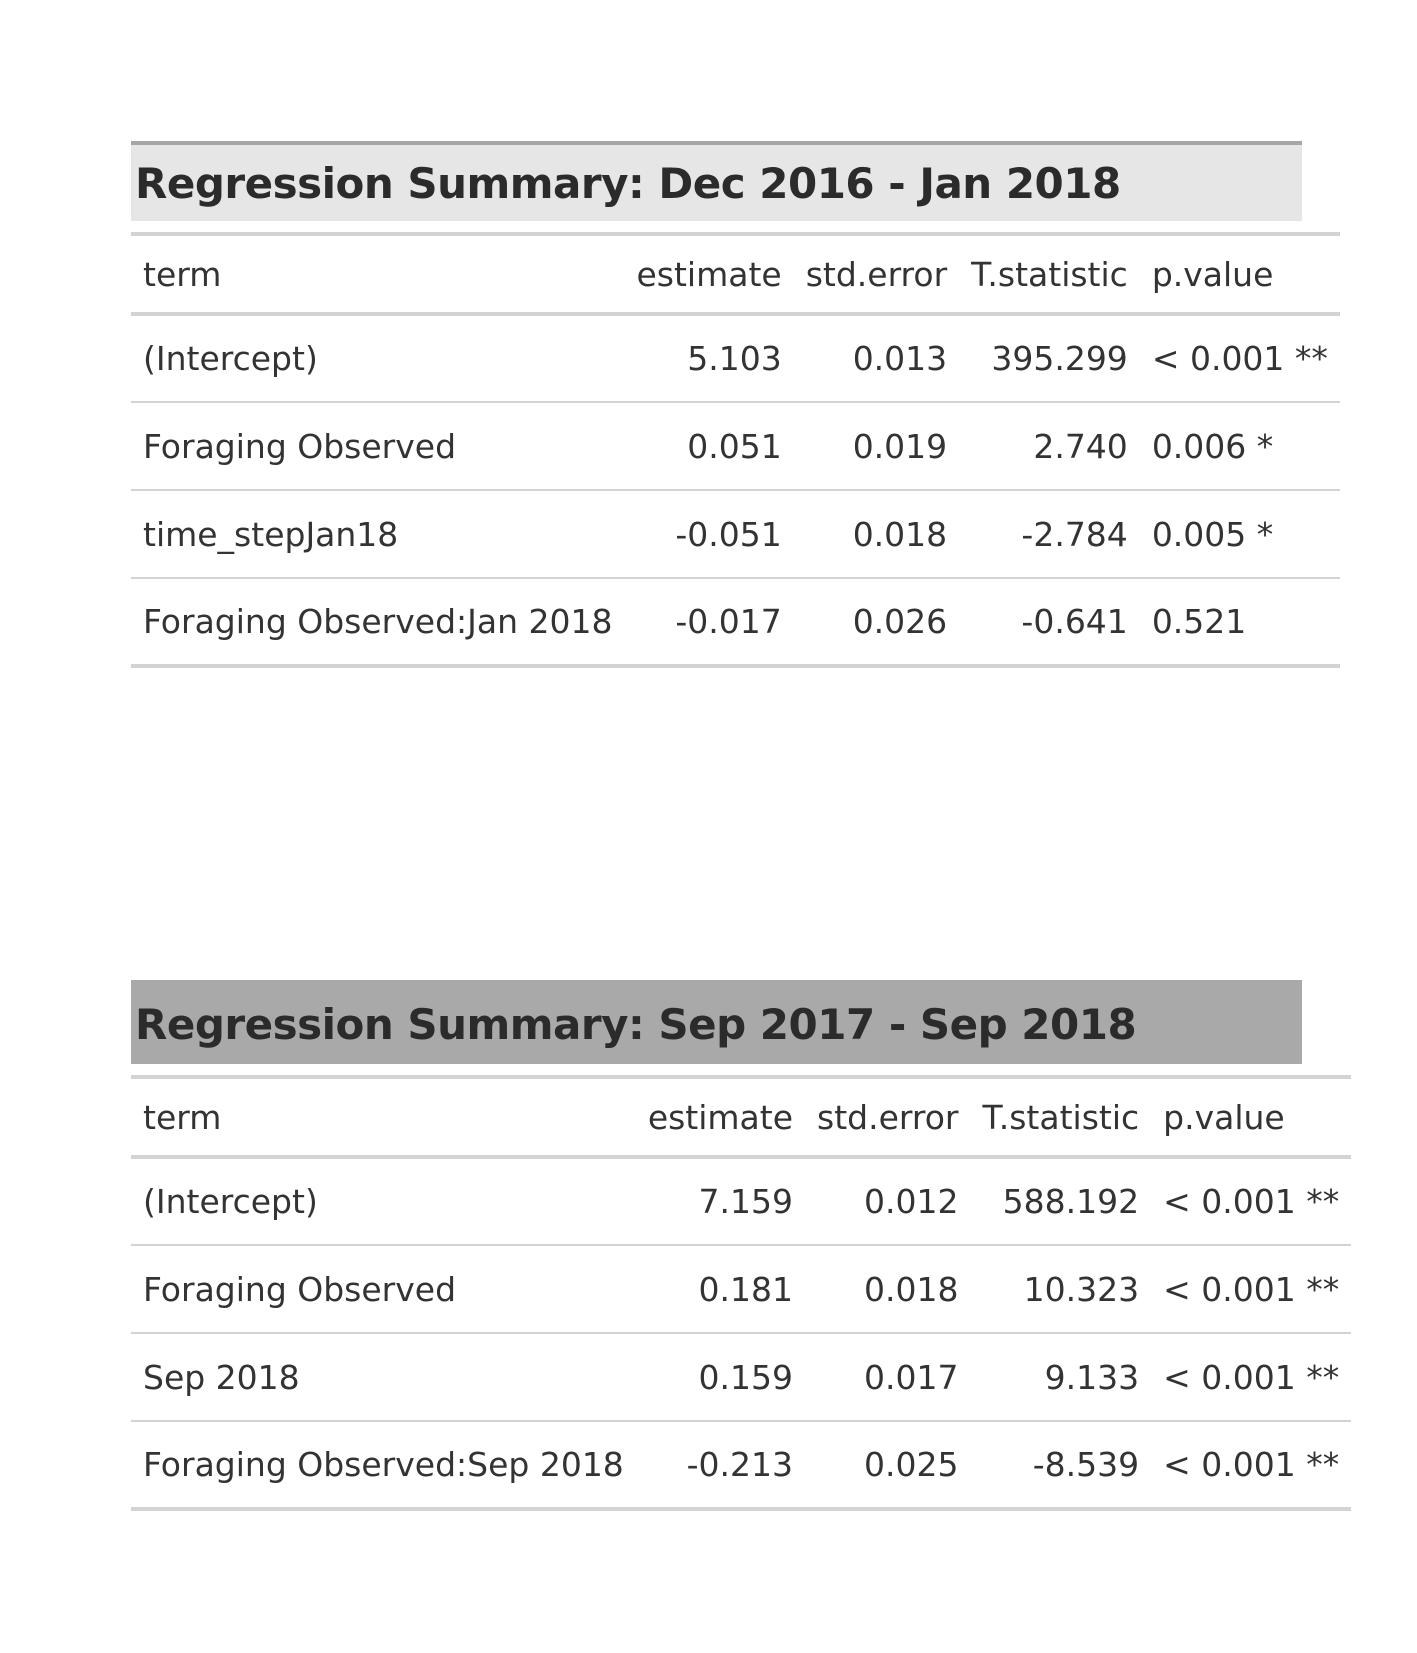  What do you see at coordinates (1092, 1377) in the screenshot?
I see `cell-t-statistic: 9.133` at bounding box center [1092, 1377].